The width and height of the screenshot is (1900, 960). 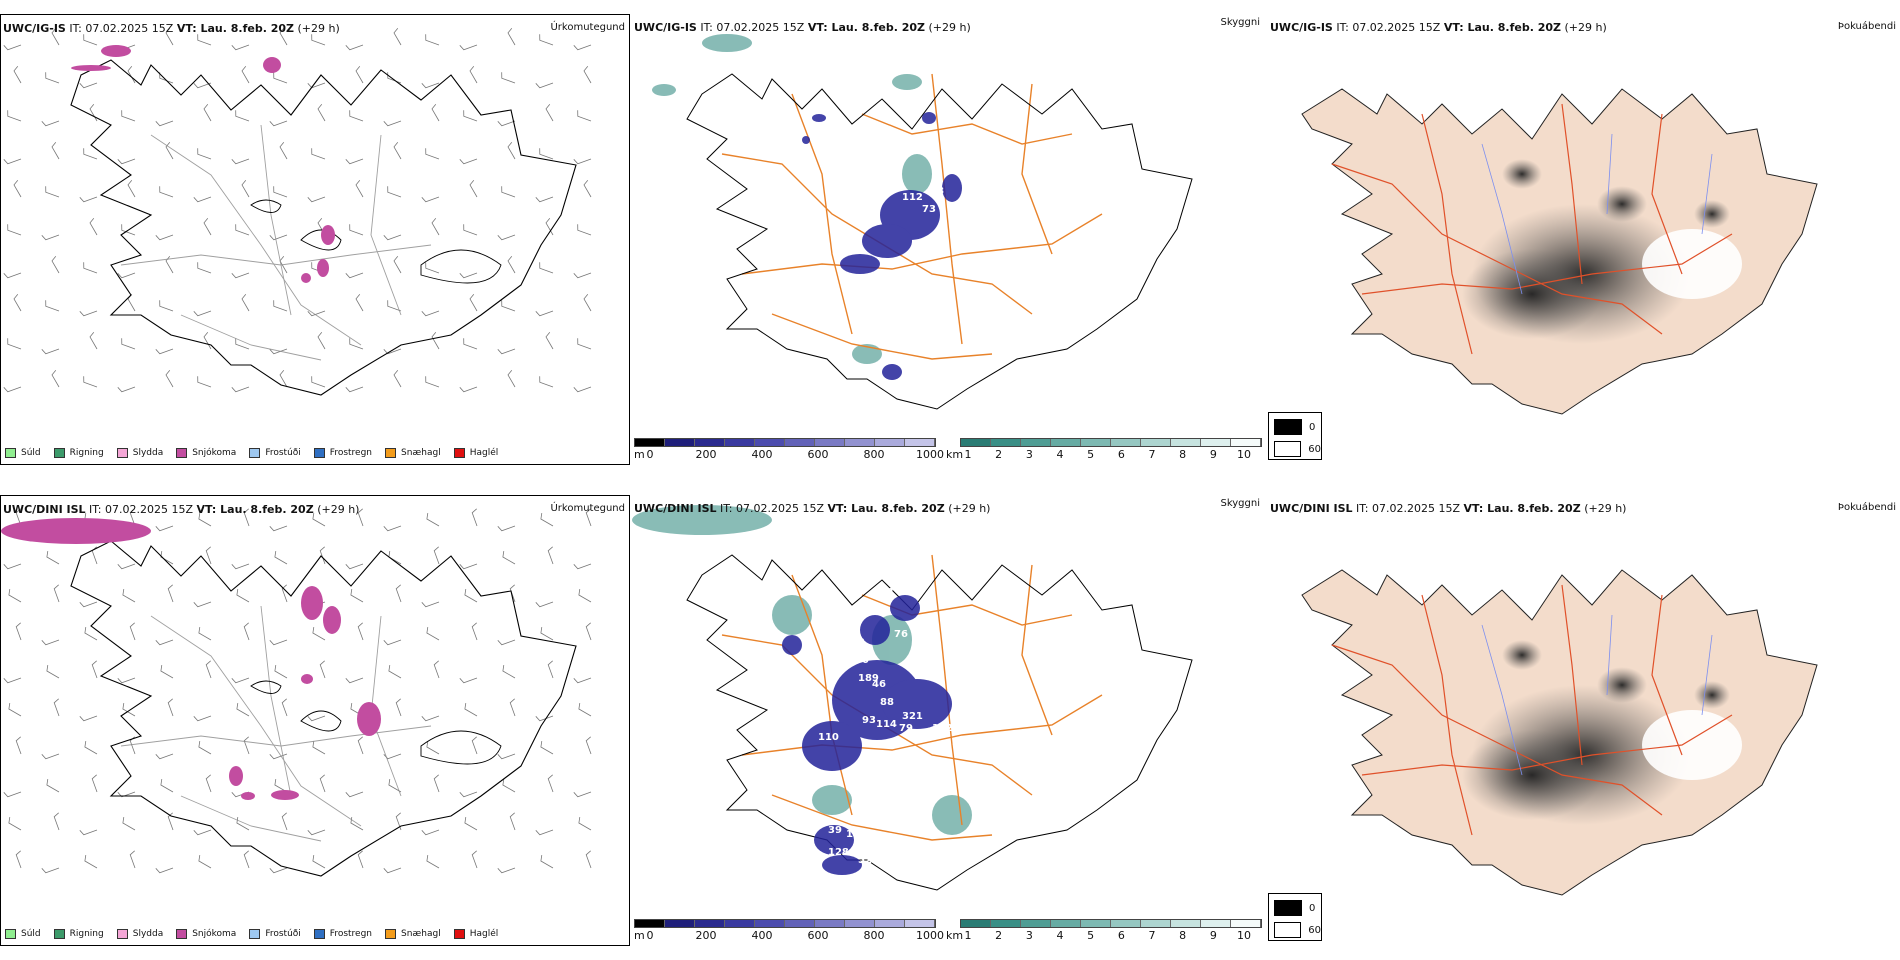 What do you see at coordinates (929, 209) in the screenshot?
I see `visibility-value: 73` at bounding box center [929, 209].